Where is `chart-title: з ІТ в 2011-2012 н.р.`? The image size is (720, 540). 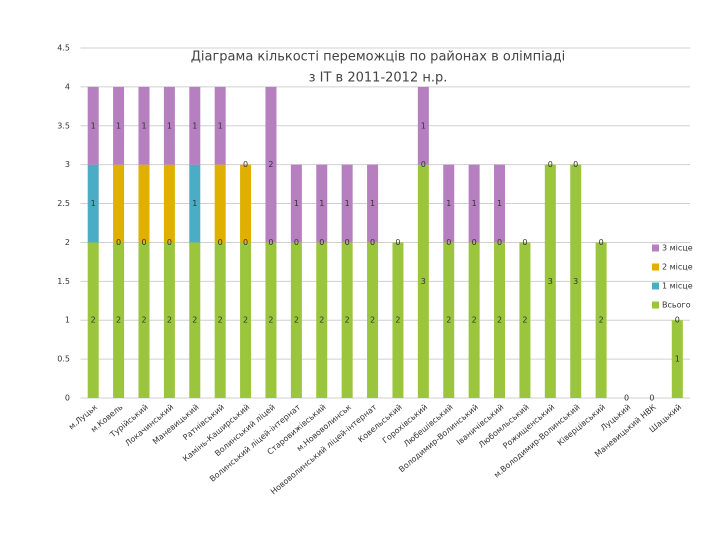
chart-title: з ІТ в 2011-2012 н.р. is located at coordinates (378, 78).